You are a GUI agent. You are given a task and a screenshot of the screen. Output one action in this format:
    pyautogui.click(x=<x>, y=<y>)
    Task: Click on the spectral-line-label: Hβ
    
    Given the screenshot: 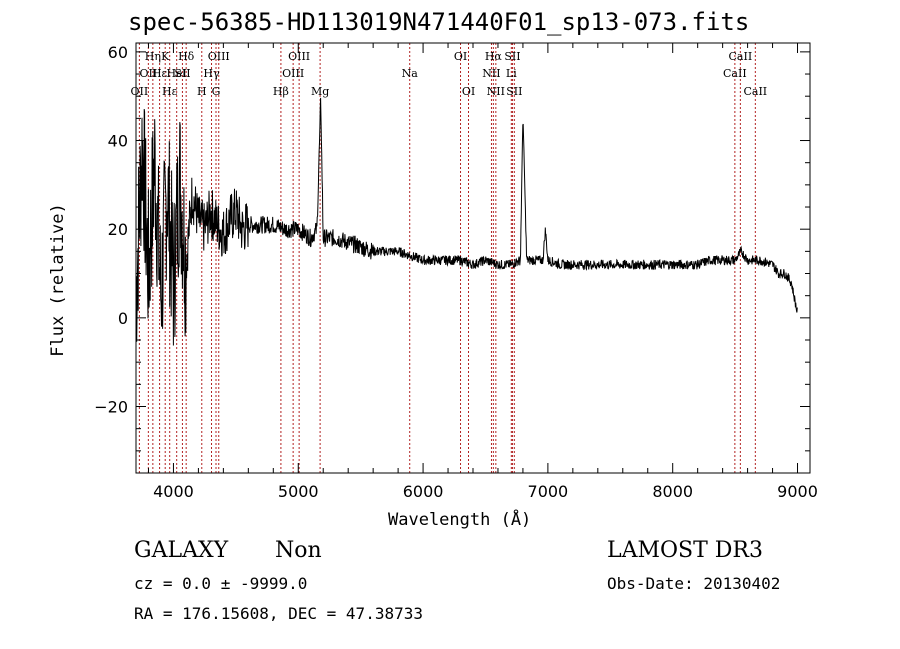 What is the action you would take?
    pyautogui.click(x=281, y=91)
    